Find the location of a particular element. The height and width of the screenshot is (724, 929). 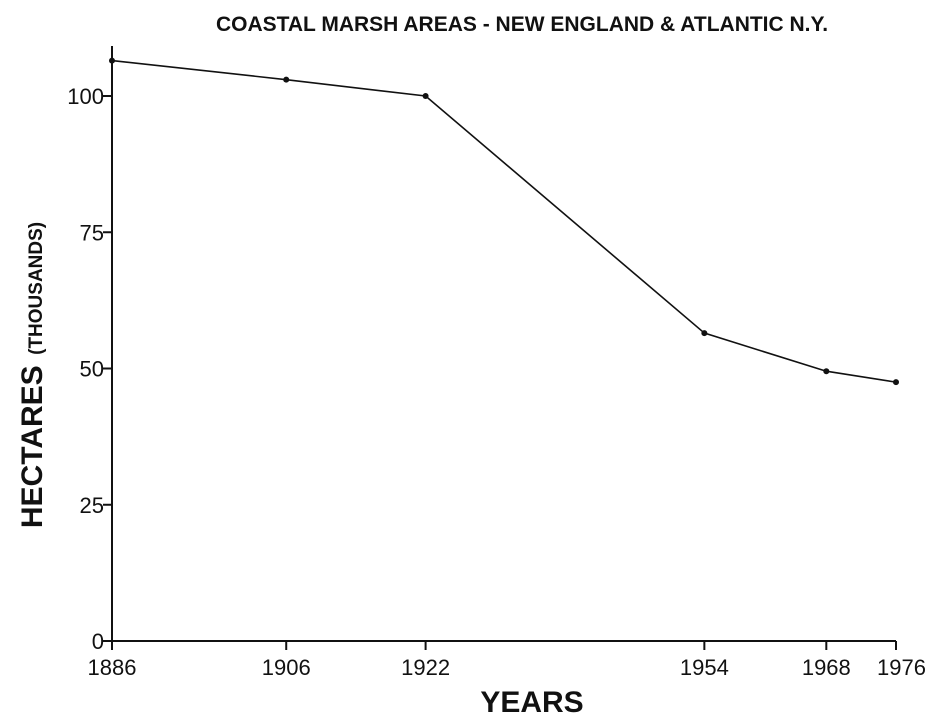

svg-text: HECTARES (THOUSANDS) is located at coordinates (32, 375).